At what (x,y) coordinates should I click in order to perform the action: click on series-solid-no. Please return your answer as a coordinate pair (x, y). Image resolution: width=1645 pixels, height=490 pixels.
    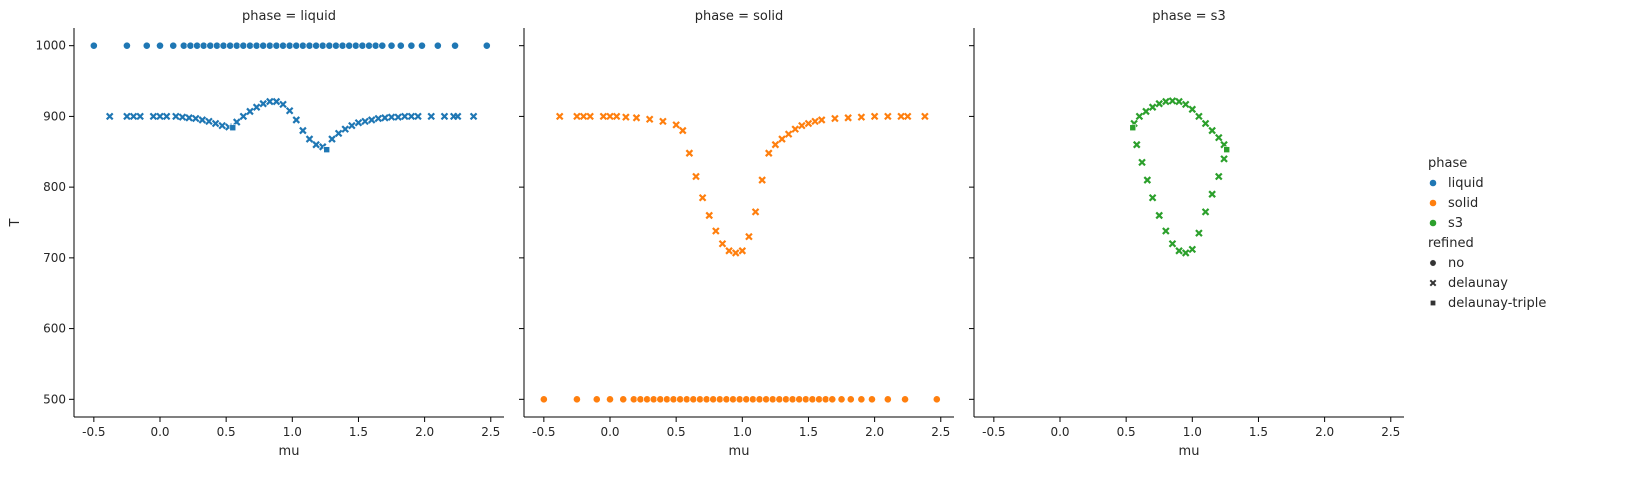
    Looking at the image, I should click on (740, 399).